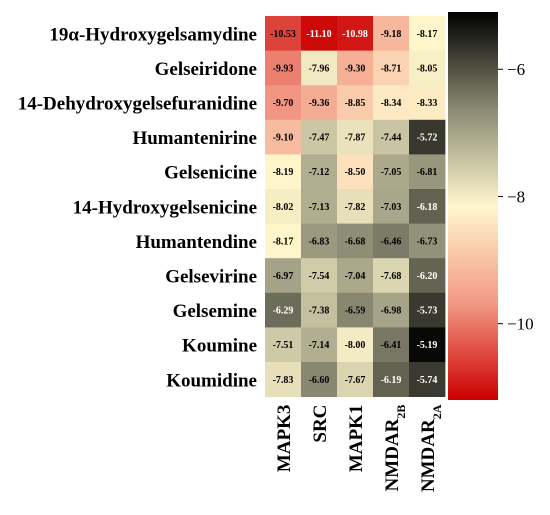 This screenshot has width=550, height=515. I want to click on cell-value-label: -5.72, so click(427, 138).